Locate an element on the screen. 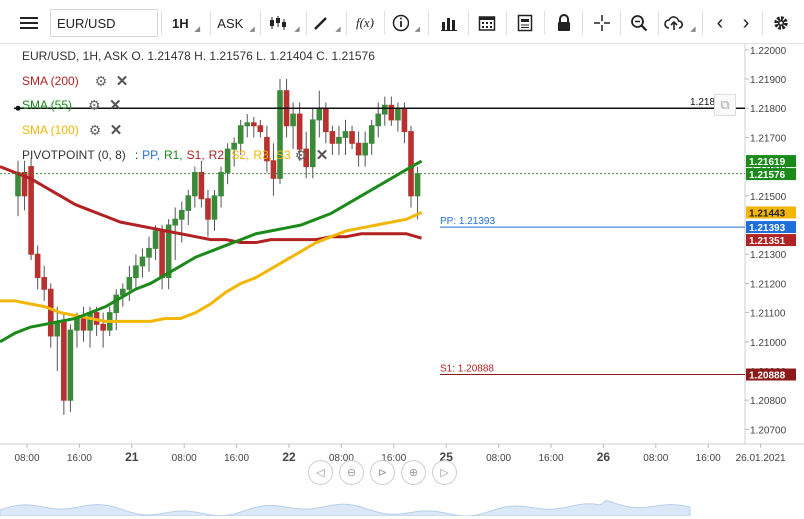 The image size is (804, 519). scroll-left-button: ‹ is located at coordinates (720, 23).